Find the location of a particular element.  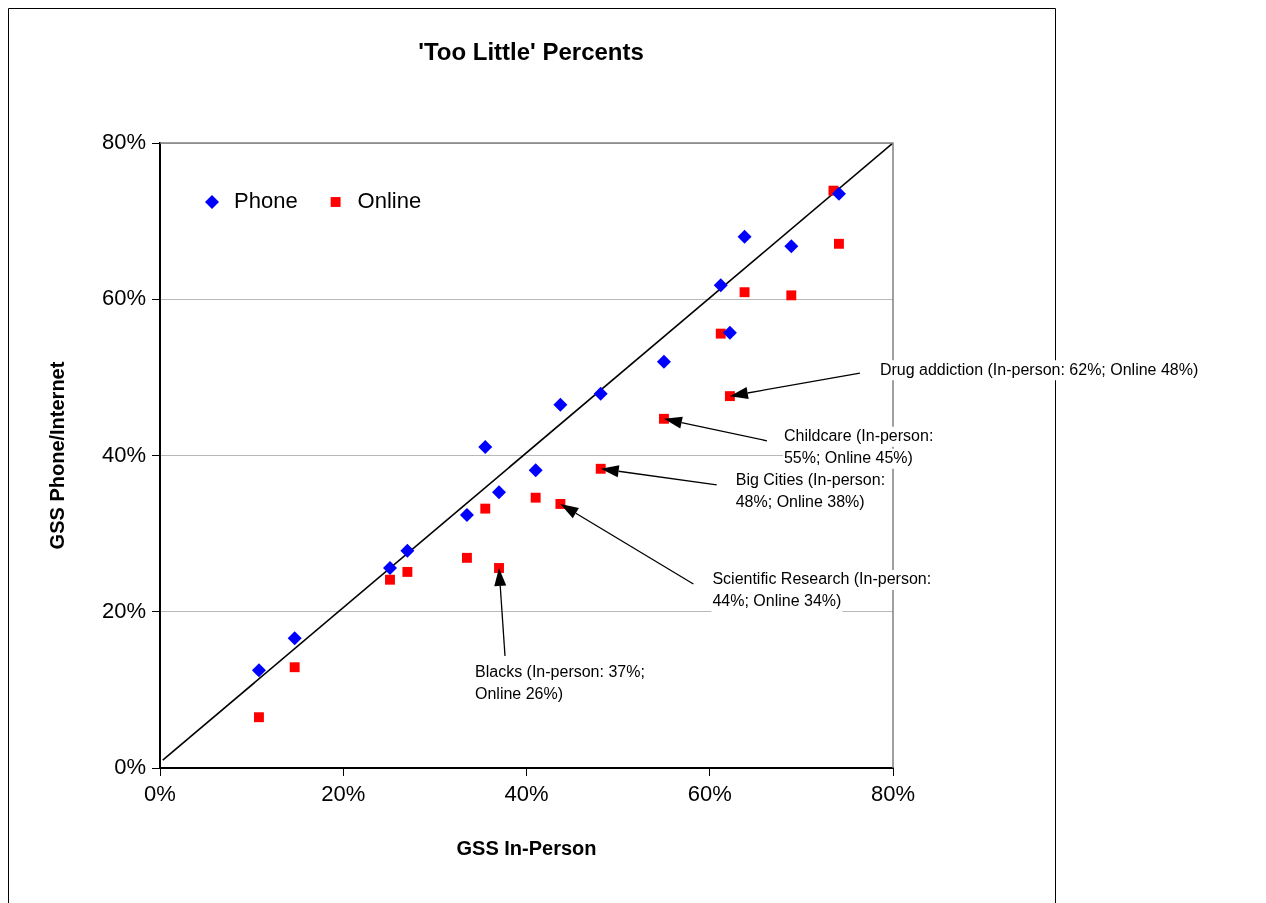

y-axis-title: GSS Phone/Internet is located at coordinates (56, 455).